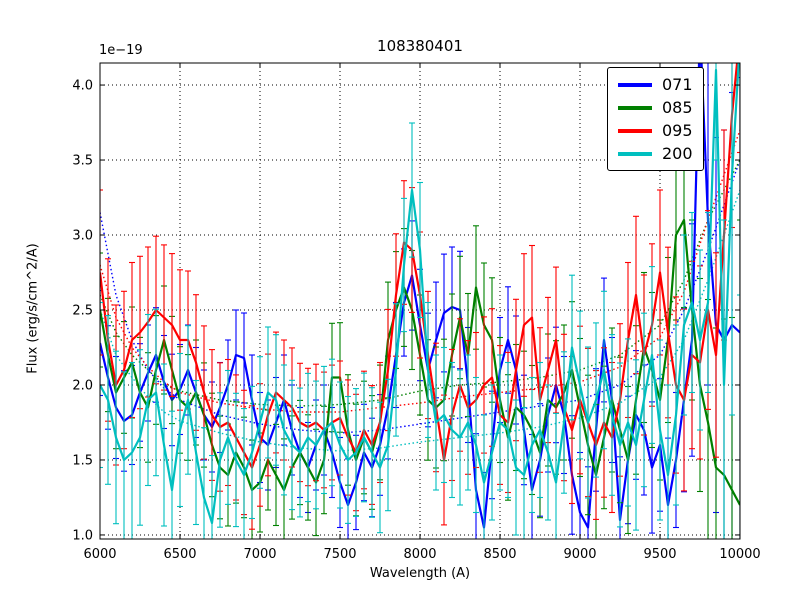  What do you see at coordinates (677, 153) in the screenshot?
I see `legend-label-200: 200` at bounding box center [677, 153].